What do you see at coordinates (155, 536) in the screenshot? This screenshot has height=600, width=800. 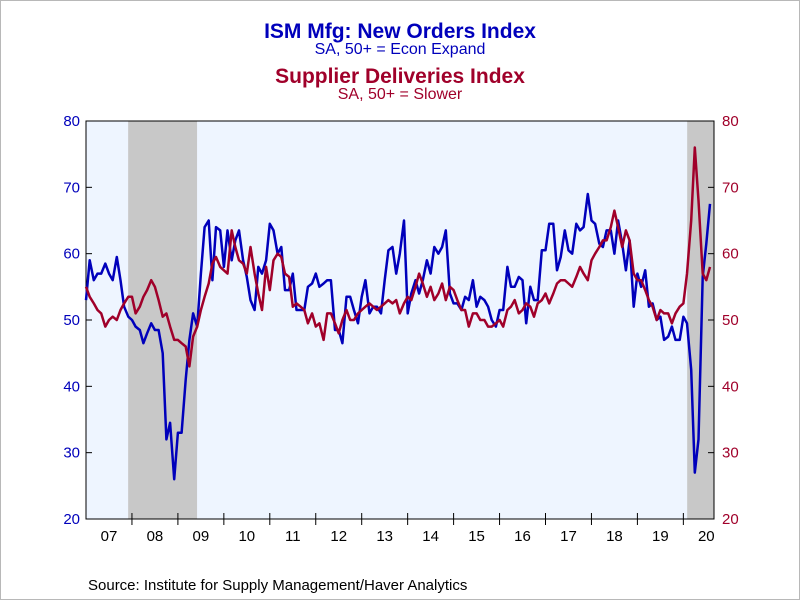 I see `x-tick-label-08: 08` at bounding box center [155, 536].